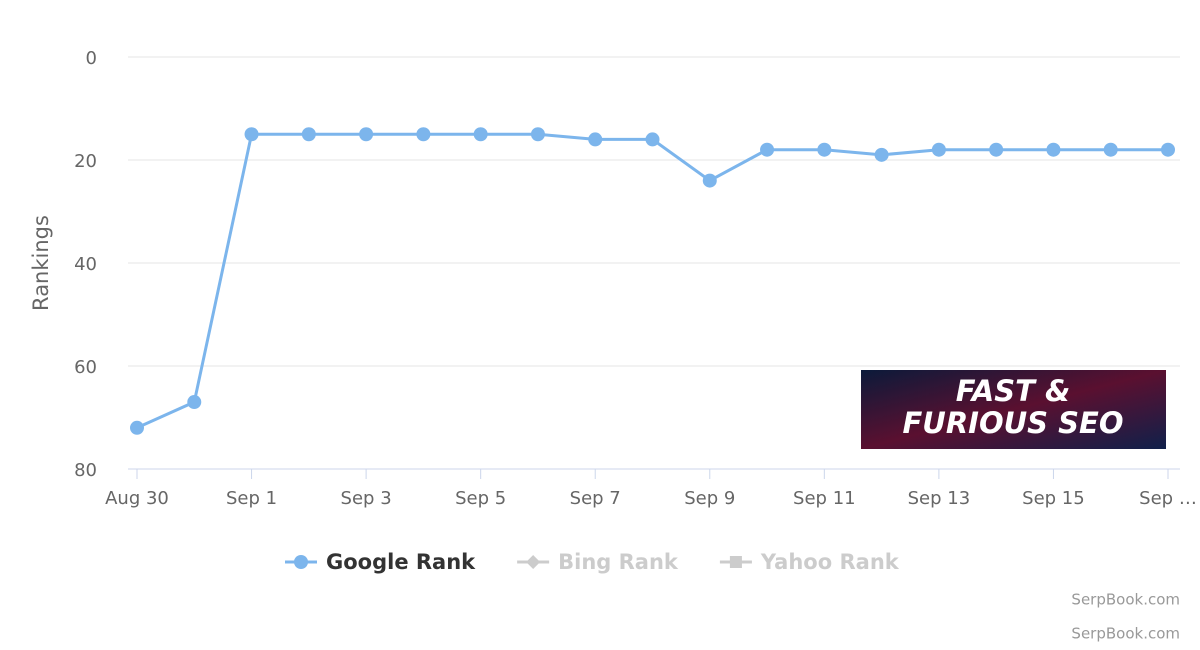  Describe the element at coordinates (85, 367) in the screenshot. I see `y-tick-label: 60` at that location.